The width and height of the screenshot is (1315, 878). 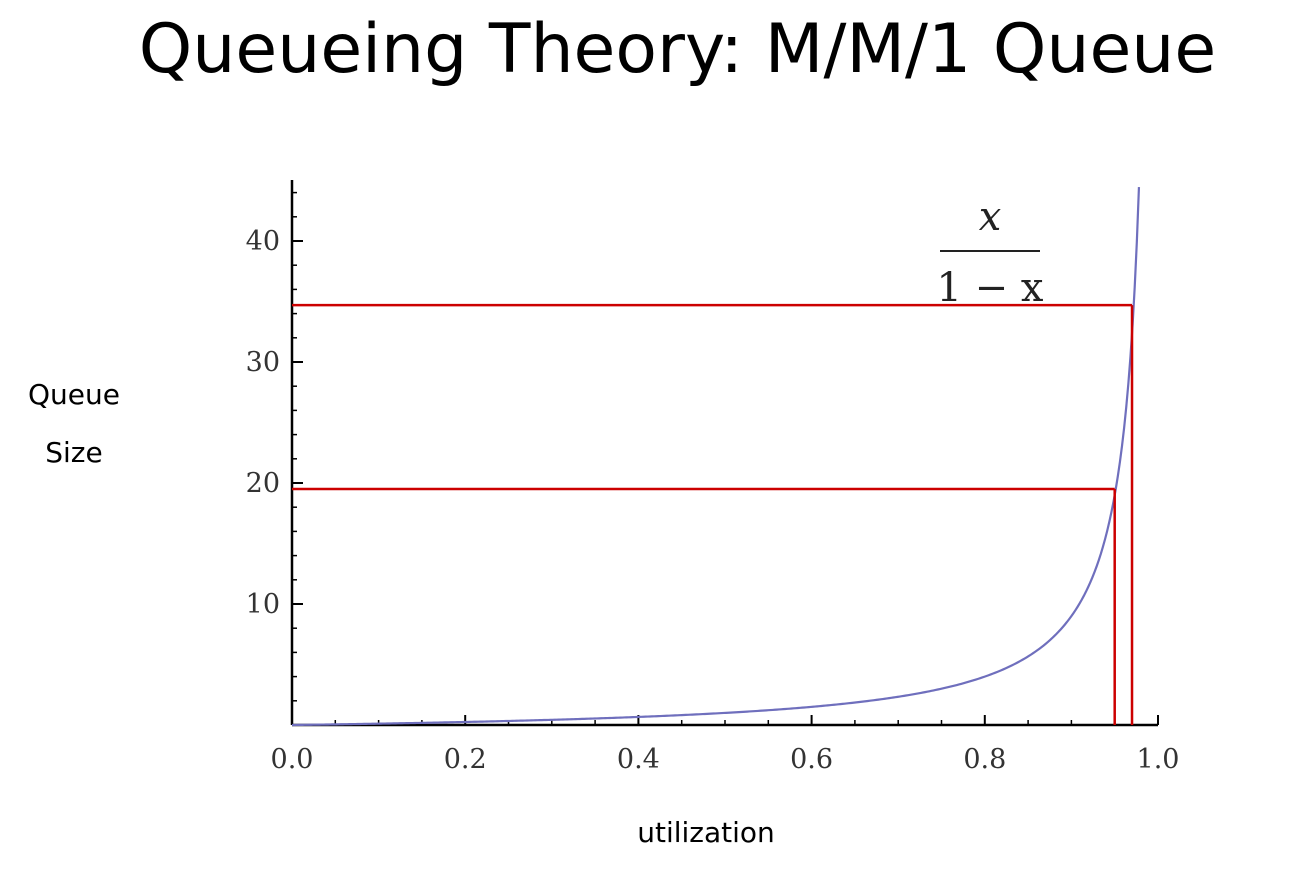 I want to click on y-tick-label: 30, so click(x=263, y=362).